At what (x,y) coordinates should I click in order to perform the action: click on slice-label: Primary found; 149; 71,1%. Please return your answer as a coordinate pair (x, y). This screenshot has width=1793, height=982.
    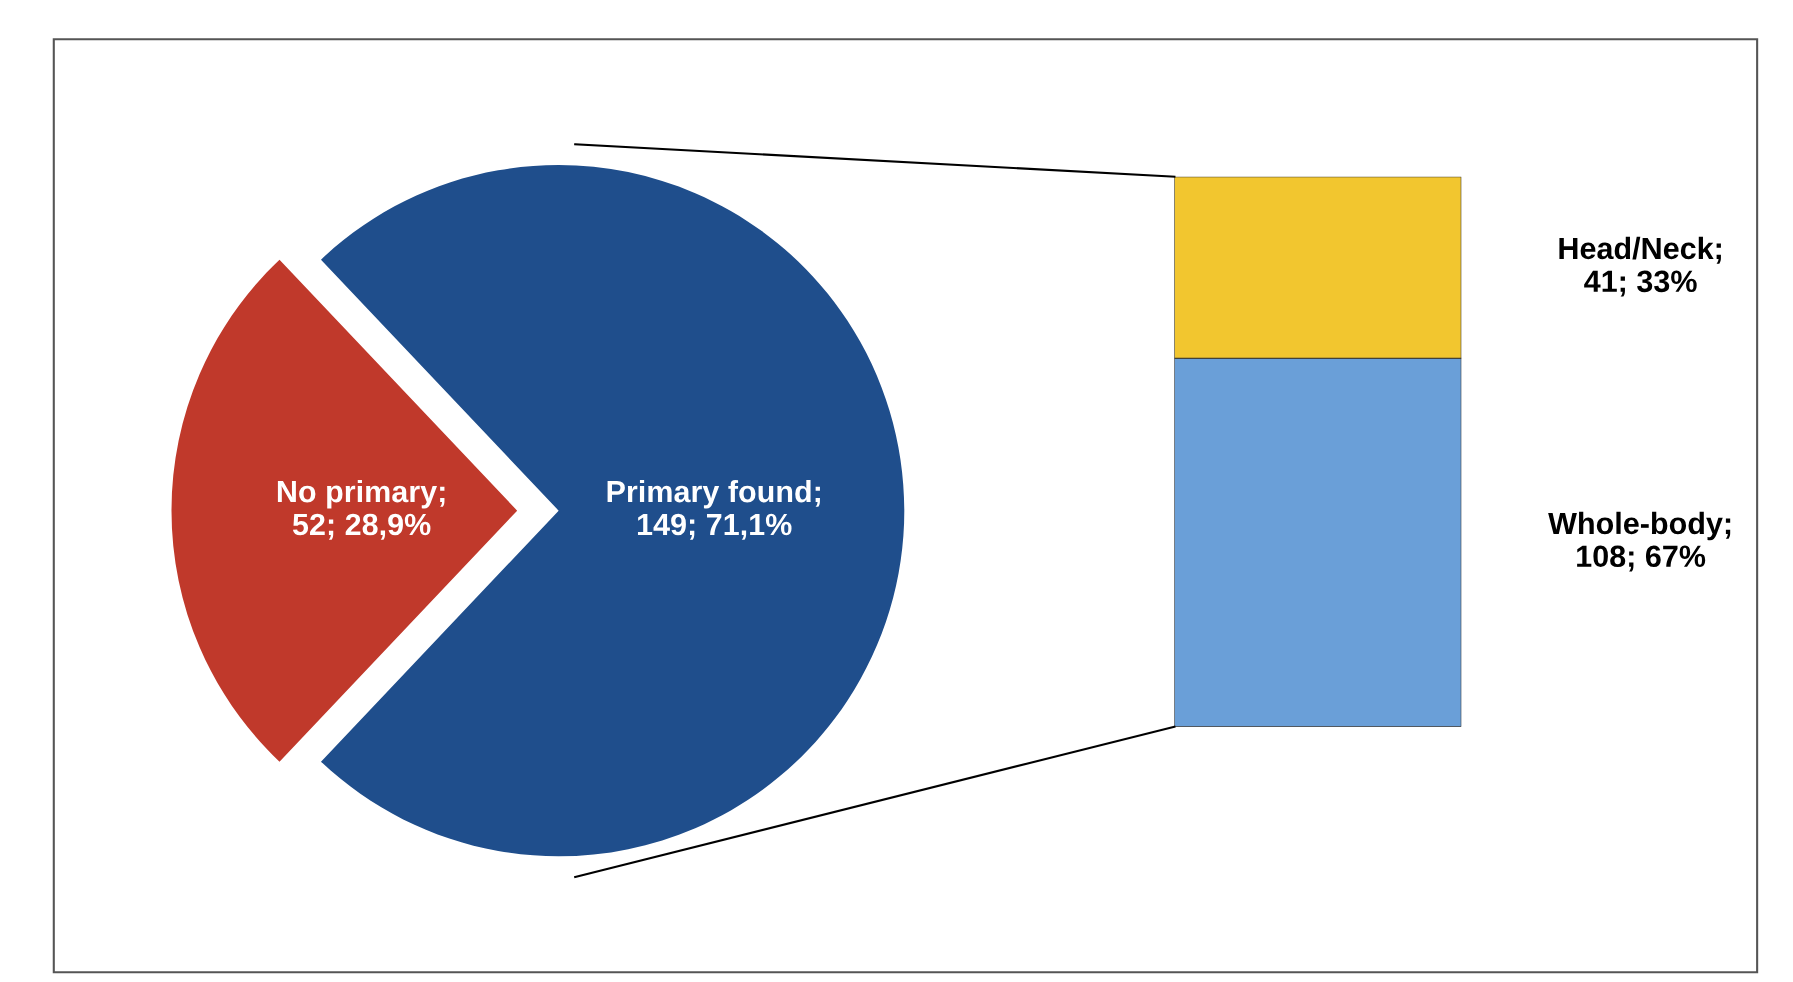
    Looking at the image, I should click on (713, 509).